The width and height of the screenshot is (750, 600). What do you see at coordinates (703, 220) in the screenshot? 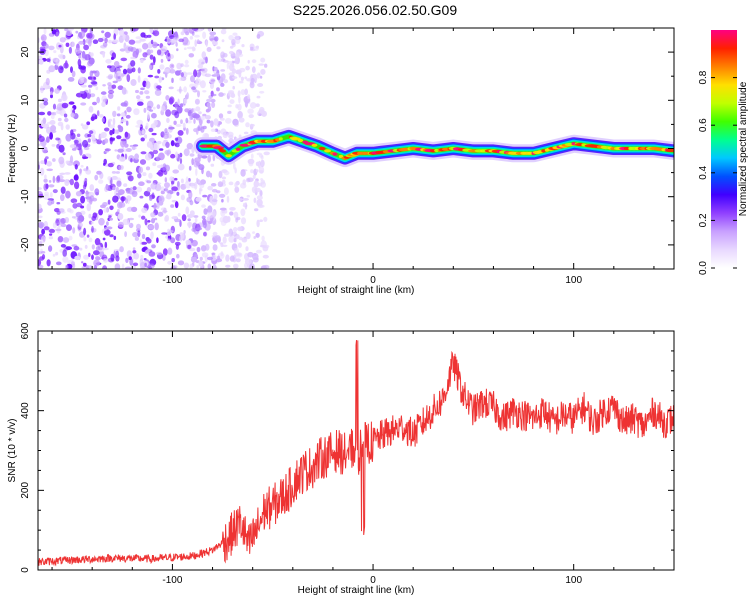
I see `colorbar-tick-label: 0.2` at bounding box center [703, 220].